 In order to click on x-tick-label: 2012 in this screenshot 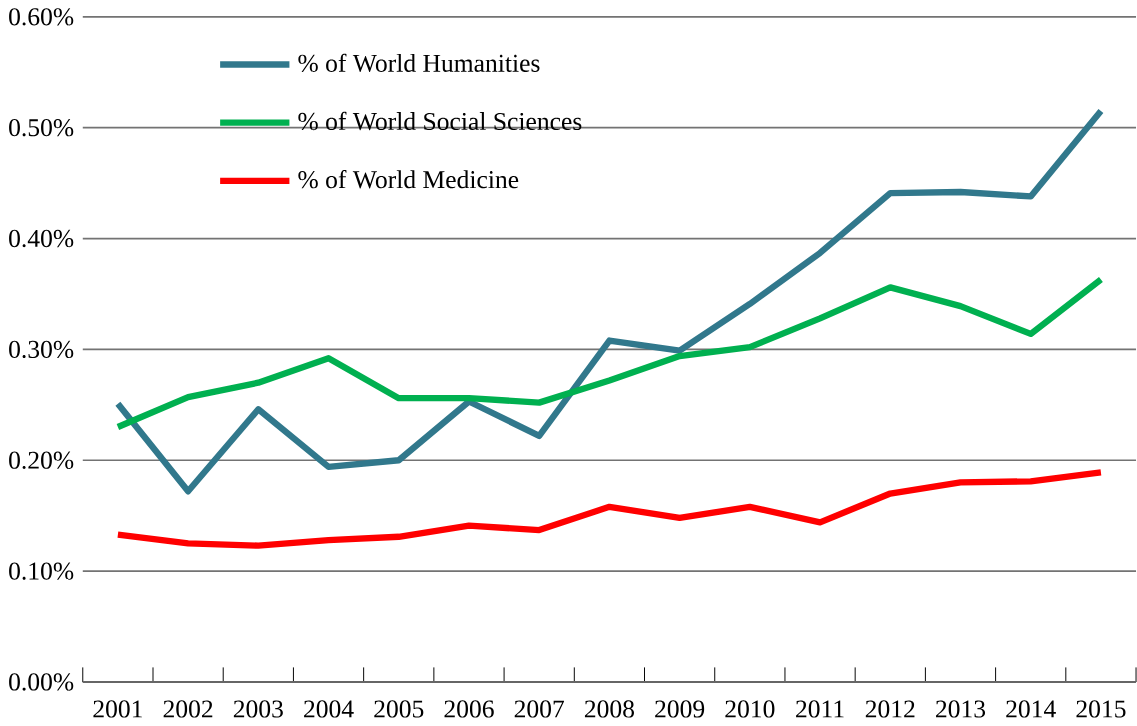, I will do `click(890, 709)`.